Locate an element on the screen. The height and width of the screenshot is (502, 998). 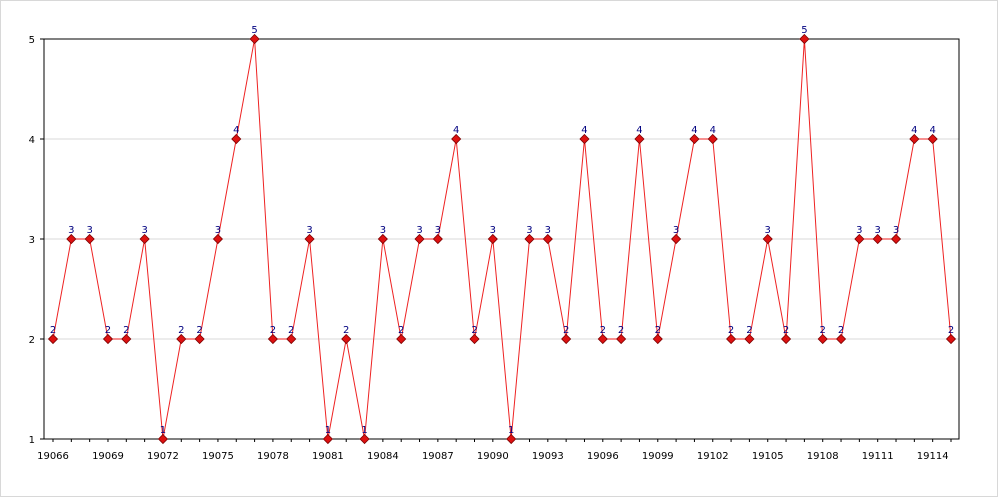
y-axis: 1 2 3 4 5 is located at coordinates (36, 240).